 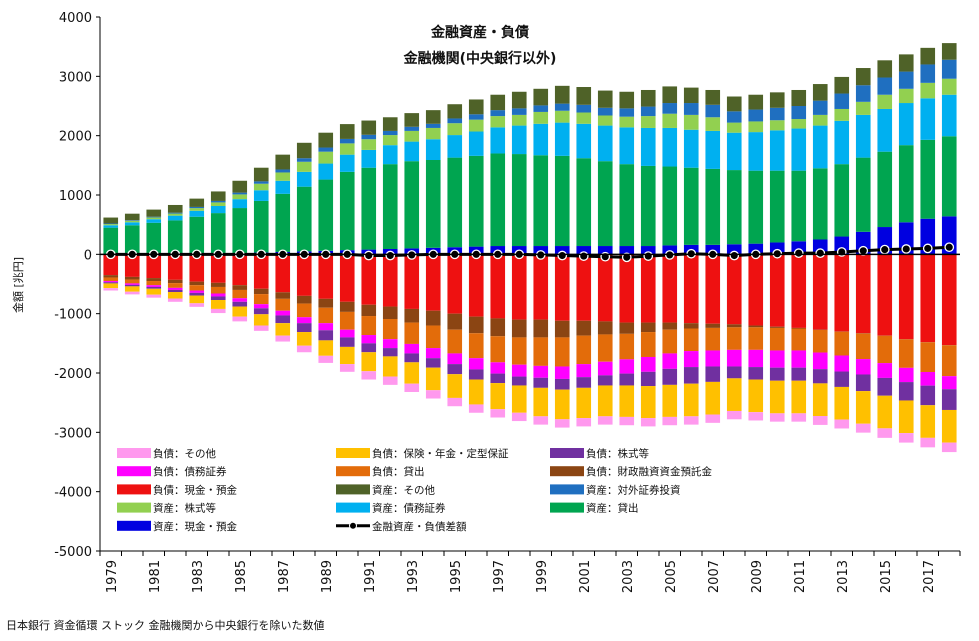 What do you see at coordinates (175, 218) in the screenshot?
I see `bar-asset-2-1982` at bounding box center [175, 218].